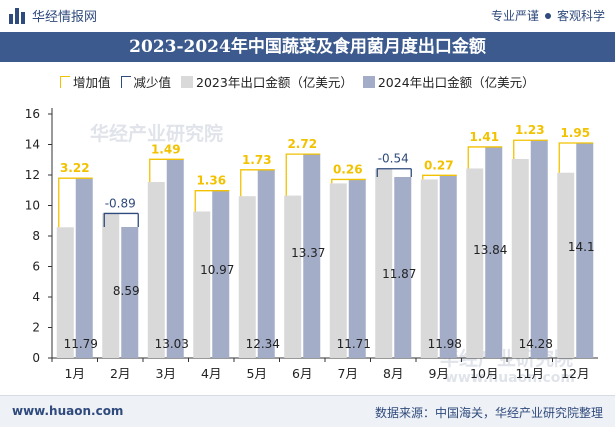 The image size is (615, 427). What do you see at coordinates (530, 373) in the screenshot?
I see `x-tick-label: 11月` at bounding box center [530, 373].